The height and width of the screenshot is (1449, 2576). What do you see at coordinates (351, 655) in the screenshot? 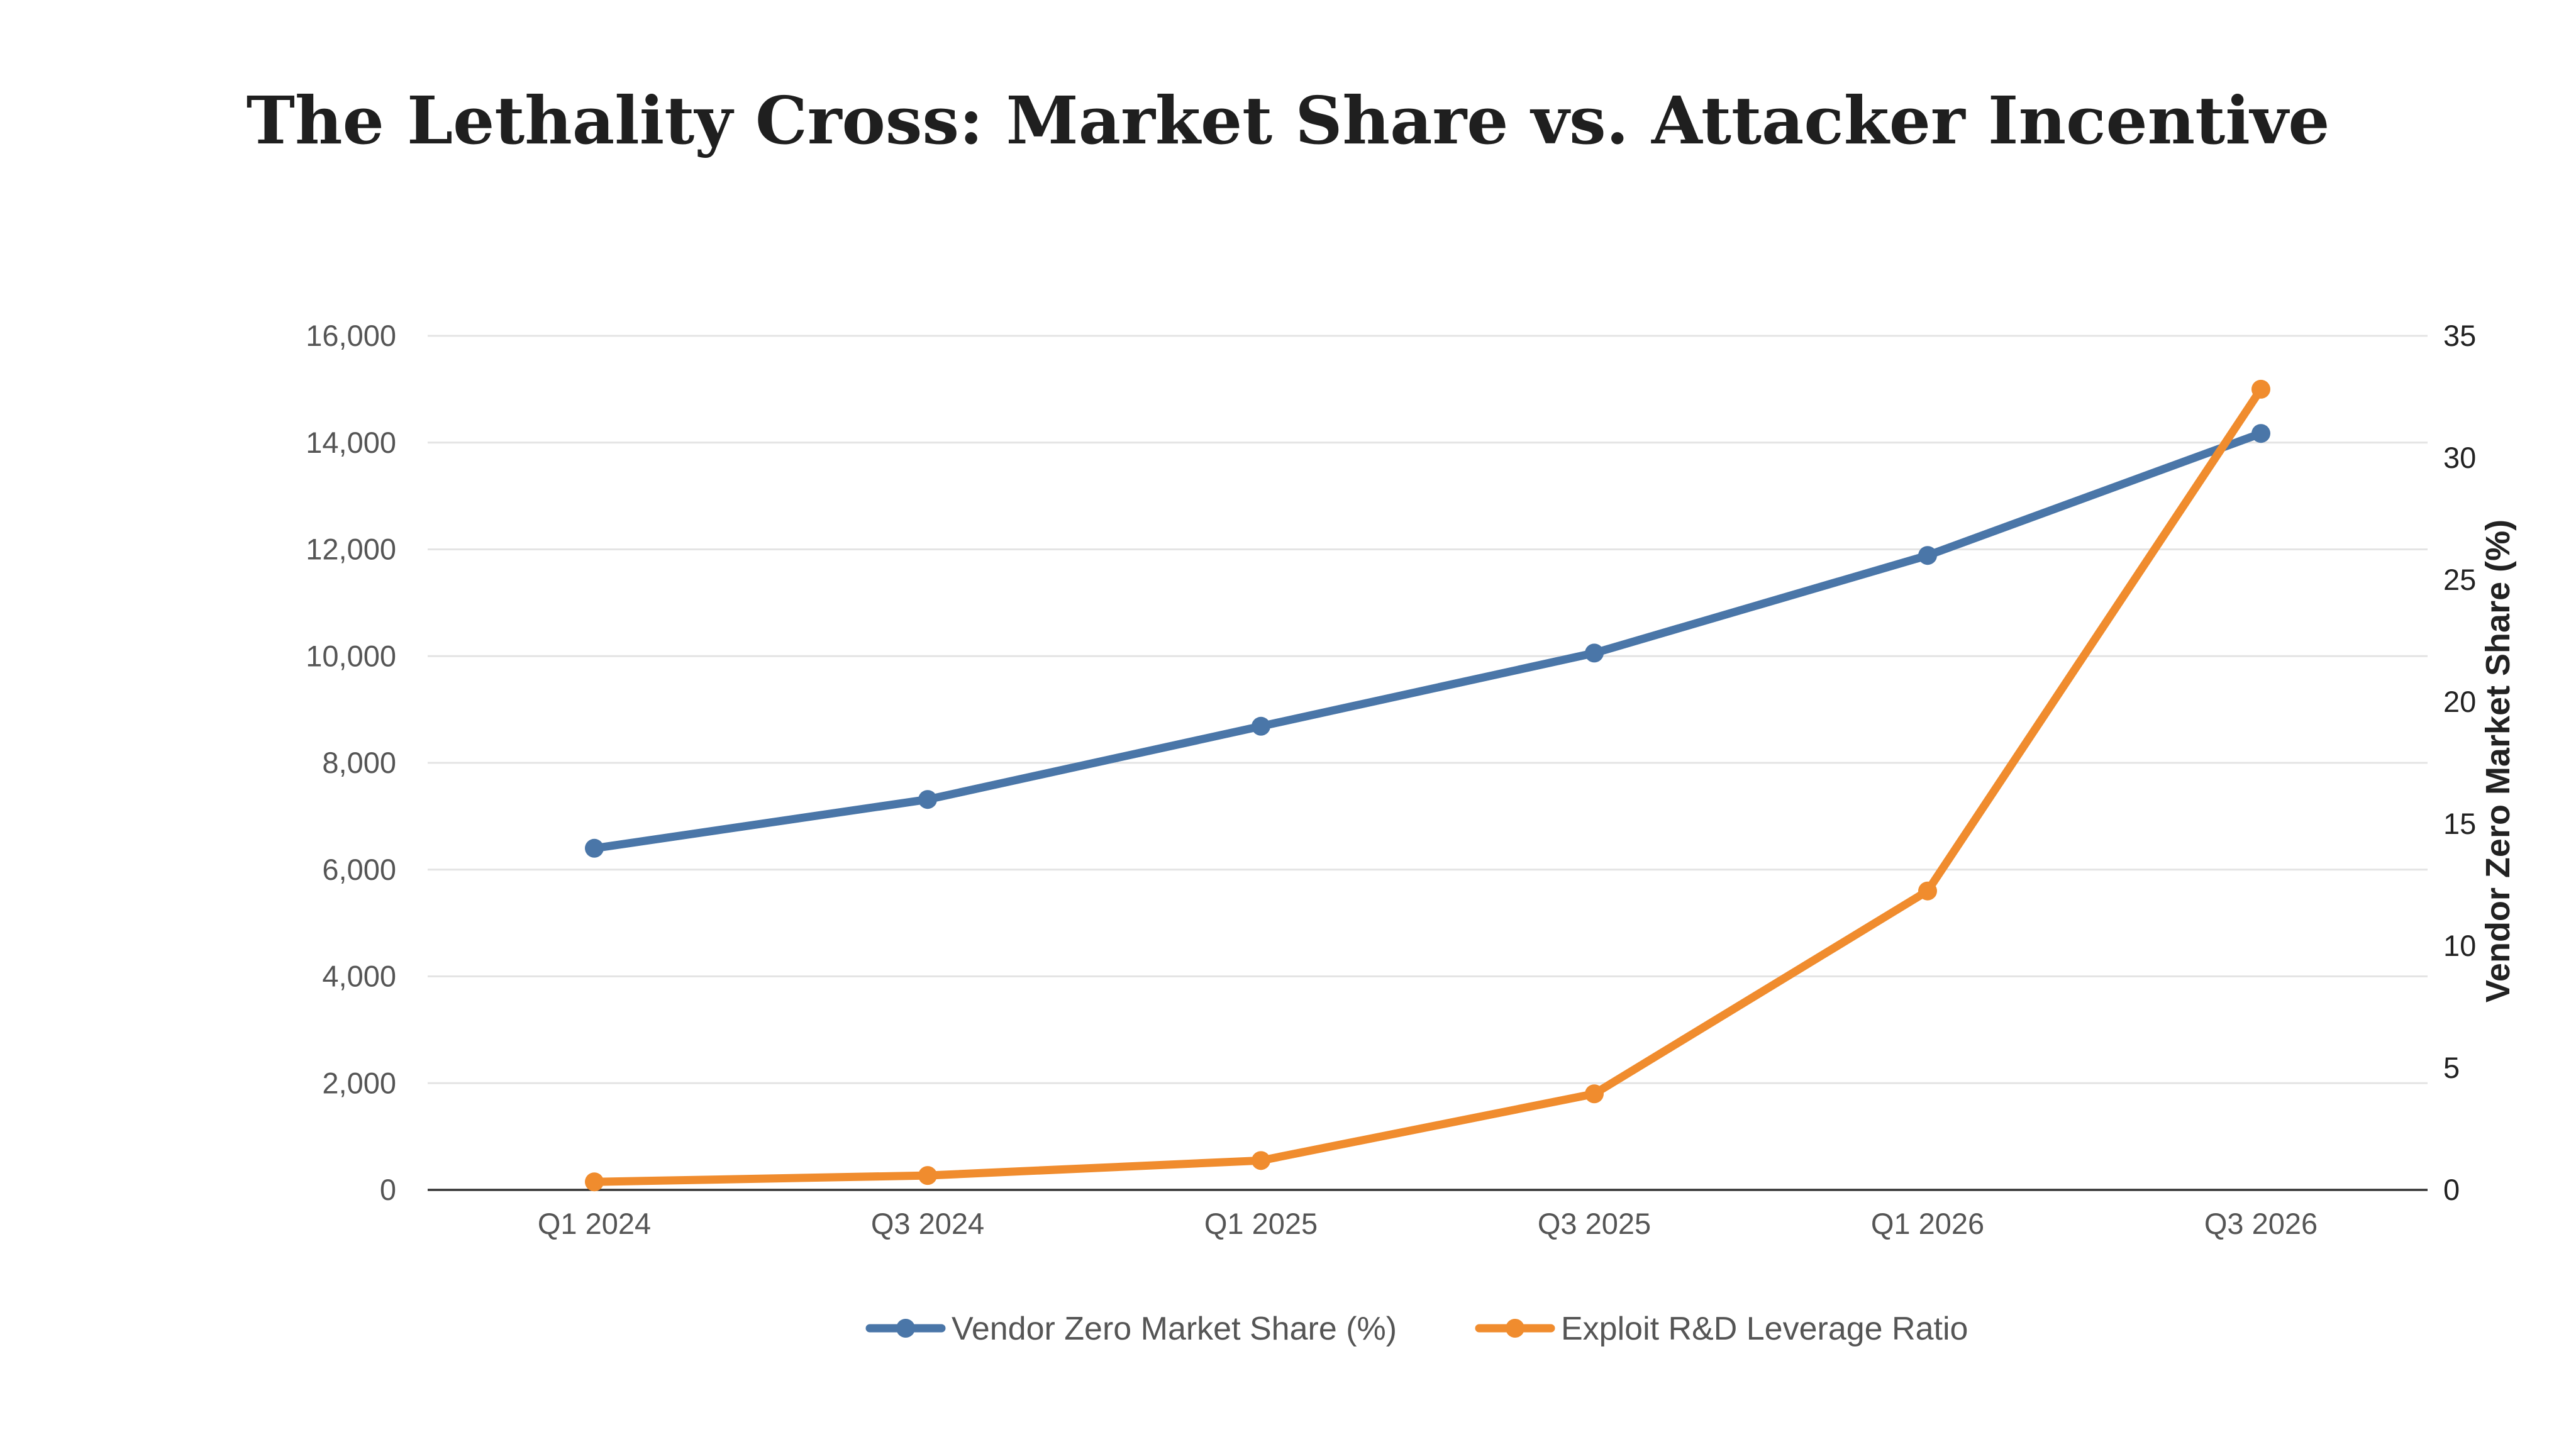
I see `left-y-tick-label: 10,000` at bounding box center [351, 655].